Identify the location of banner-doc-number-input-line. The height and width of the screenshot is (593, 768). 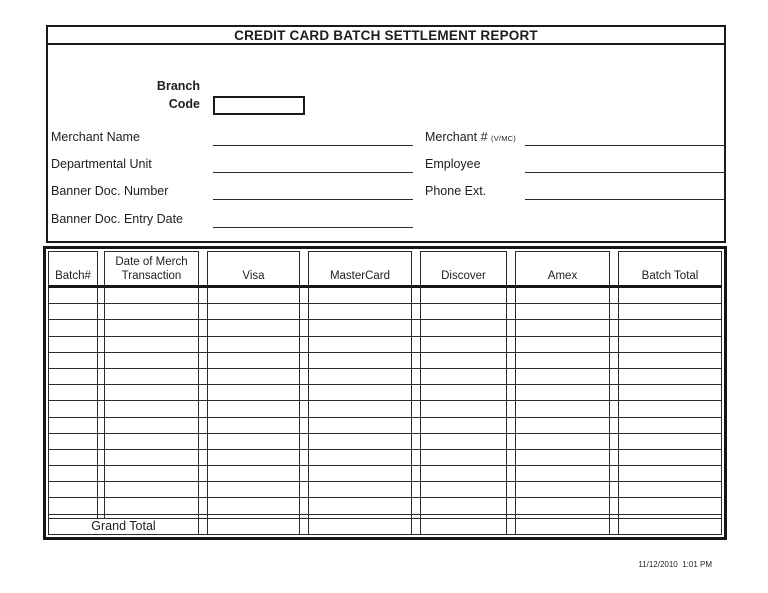
(313, 199).